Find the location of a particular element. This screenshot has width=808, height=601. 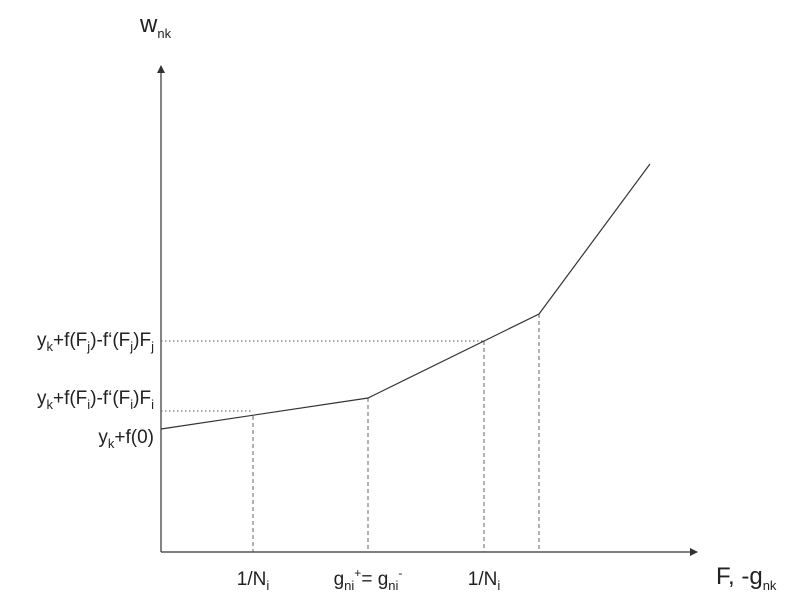

ytick-yi: yk+f(Fi)-f‘(Fi)Fi is located at coordinates (95, 400).